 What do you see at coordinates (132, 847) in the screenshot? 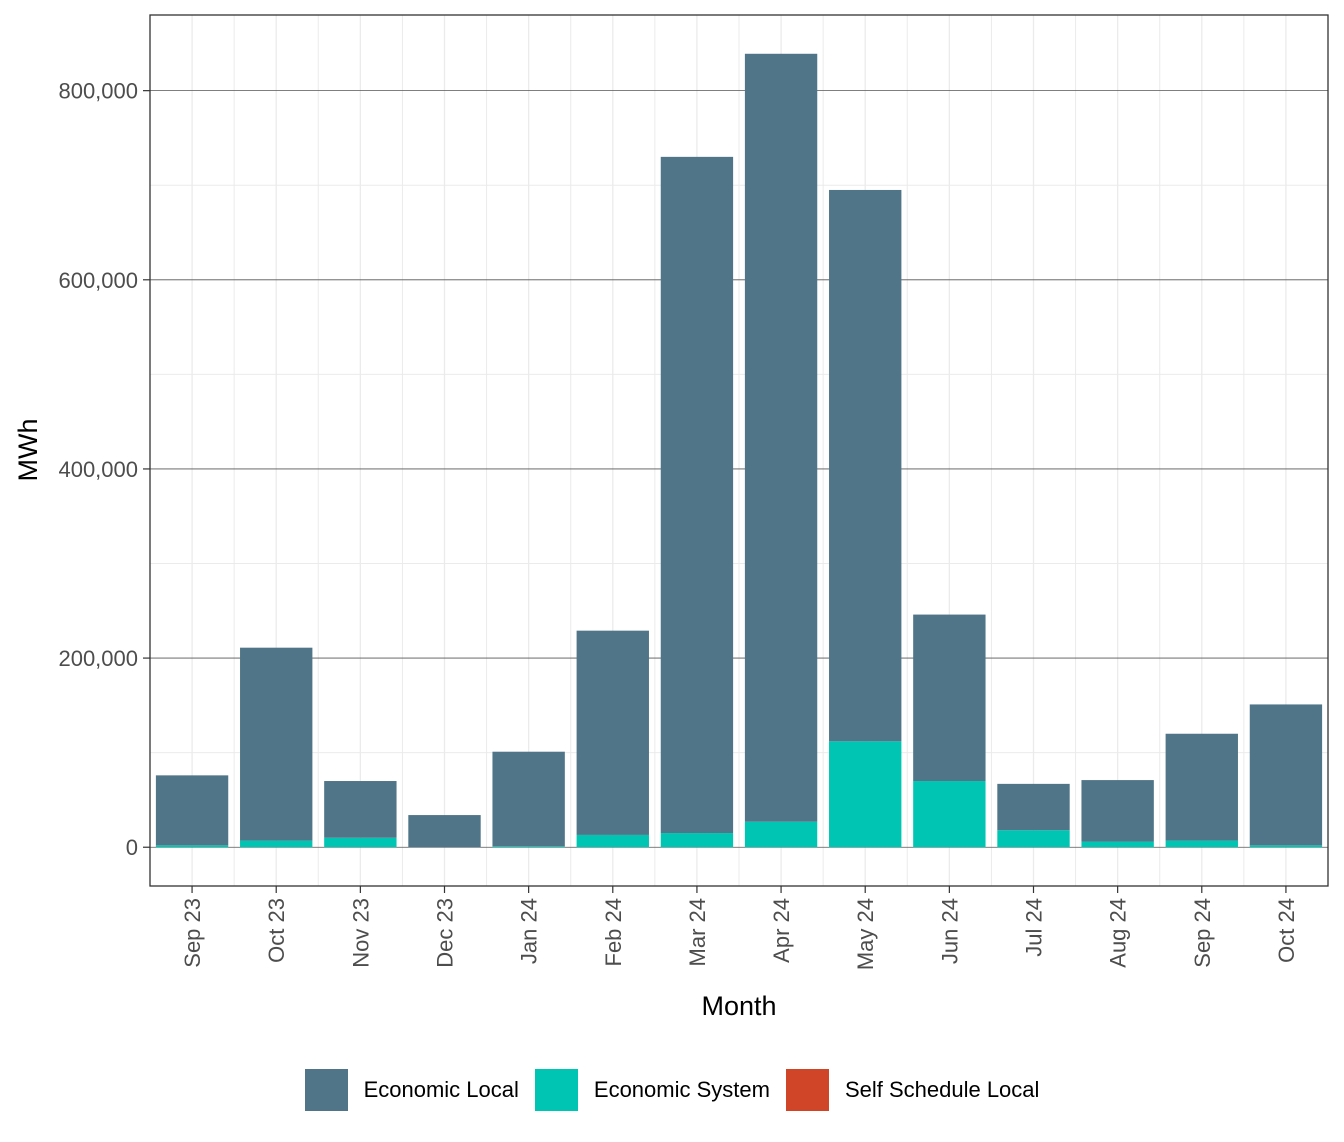
I see `y-tick-label: 0` at bounding box center [132, 847].